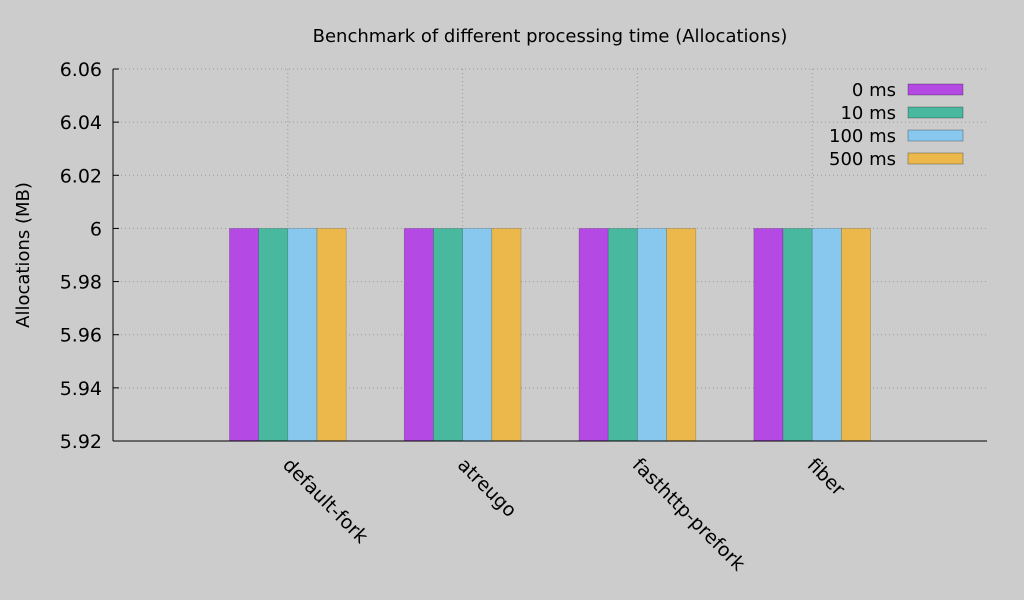  I want to click on x-tick-label: default-fork, so click(325, 501).